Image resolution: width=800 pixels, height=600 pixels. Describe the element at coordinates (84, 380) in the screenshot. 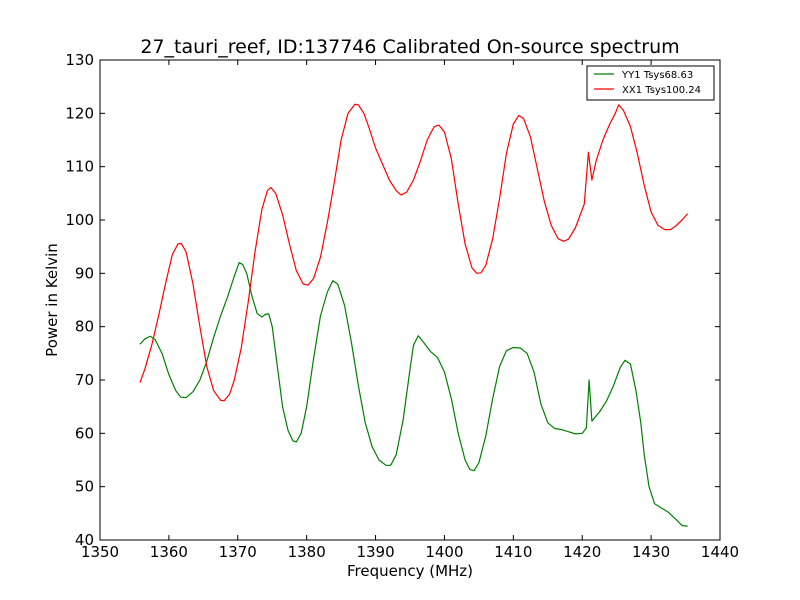

I see `y-tick-label: 70` at that location.